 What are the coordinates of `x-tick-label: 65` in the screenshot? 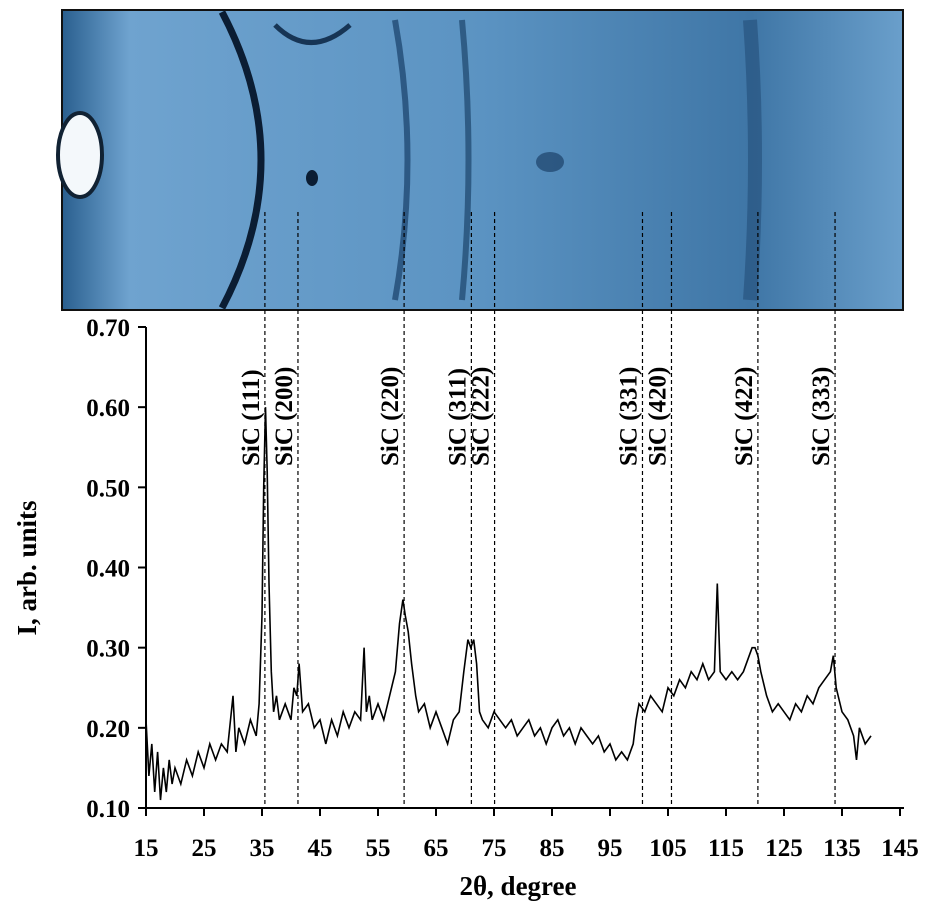 It's located at (436, 848).